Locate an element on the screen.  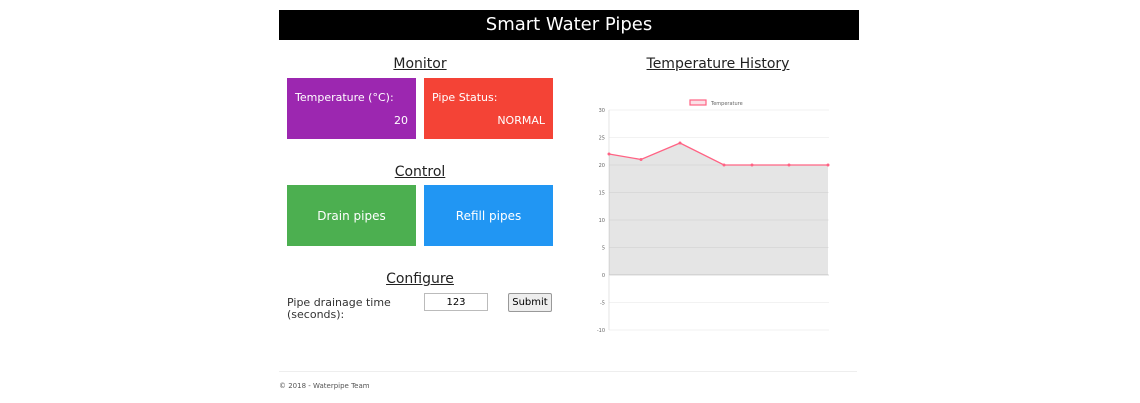
monitor-heading: Monitor is located at coordinates (420, 64).